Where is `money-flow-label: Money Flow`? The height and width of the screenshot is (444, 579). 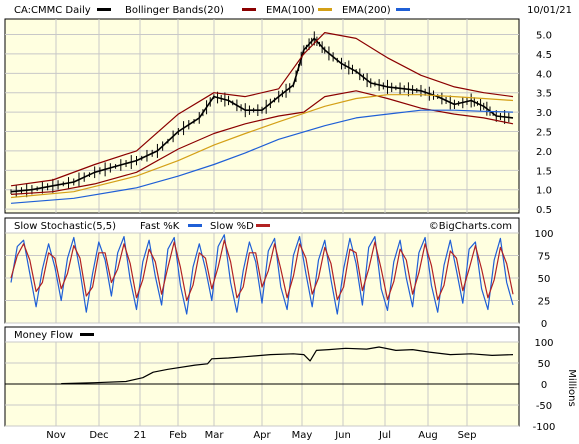 money-flow-label: Money Flow is located at coordinates (43, 335).